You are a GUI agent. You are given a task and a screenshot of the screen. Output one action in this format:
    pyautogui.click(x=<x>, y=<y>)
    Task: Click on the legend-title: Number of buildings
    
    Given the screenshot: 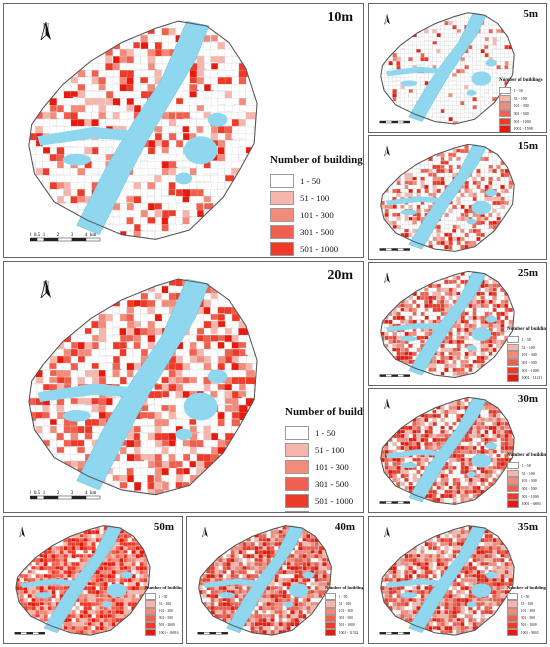 What is the action you would take?
    pyautogui.click(x=317, y=160)
    